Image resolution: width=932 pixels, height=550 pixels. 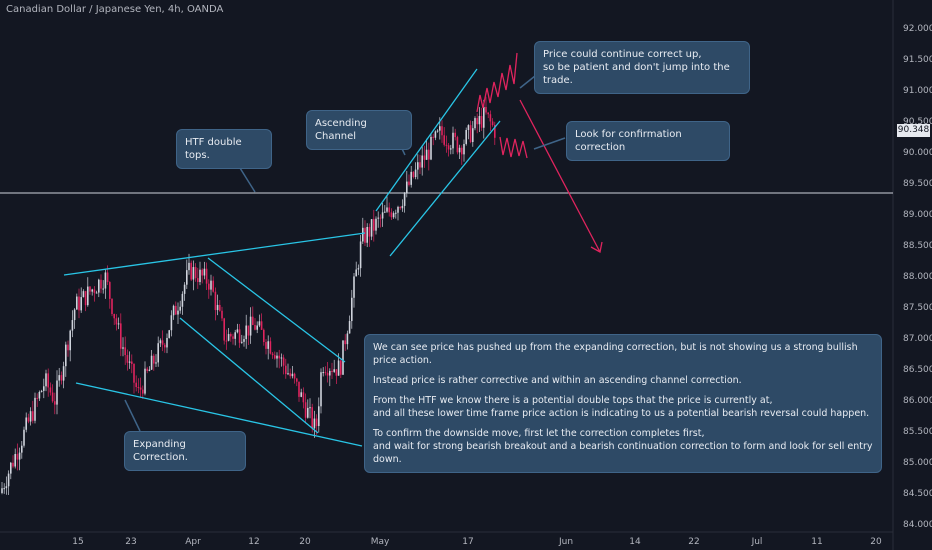 I want to click on time-tick-label: 20, so click(x=305, y=542).